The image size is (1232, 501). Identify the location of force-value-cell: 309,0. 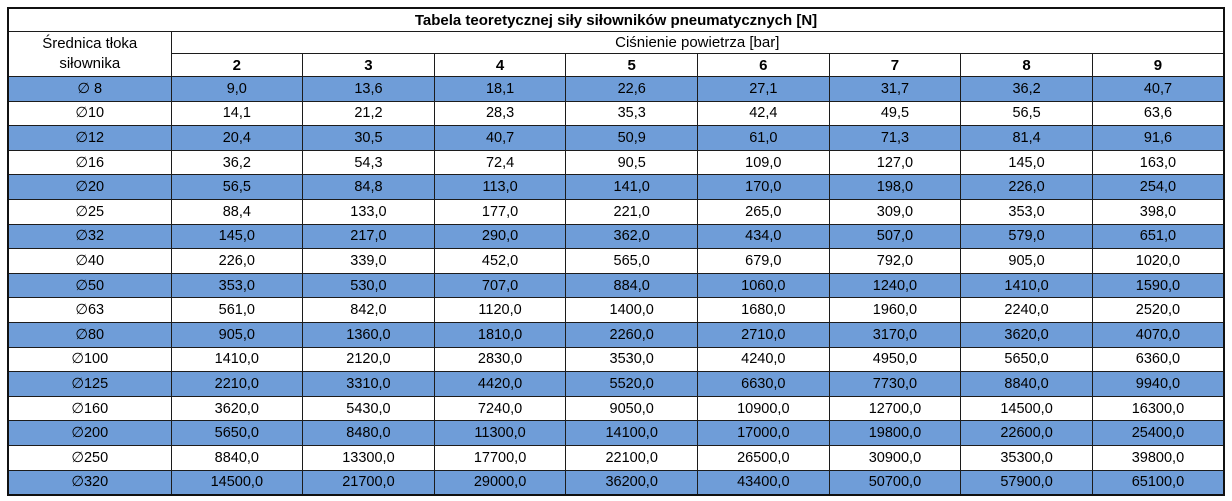
(895, 211).